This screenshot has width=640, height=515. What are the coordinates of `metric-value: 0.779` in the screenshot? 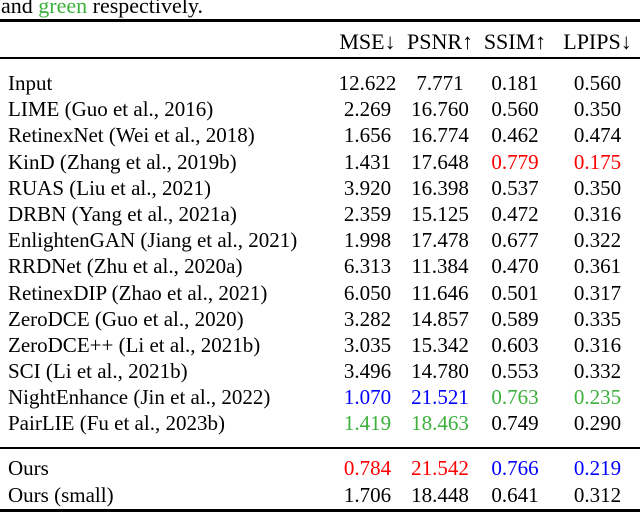 It's located at (515, 161).